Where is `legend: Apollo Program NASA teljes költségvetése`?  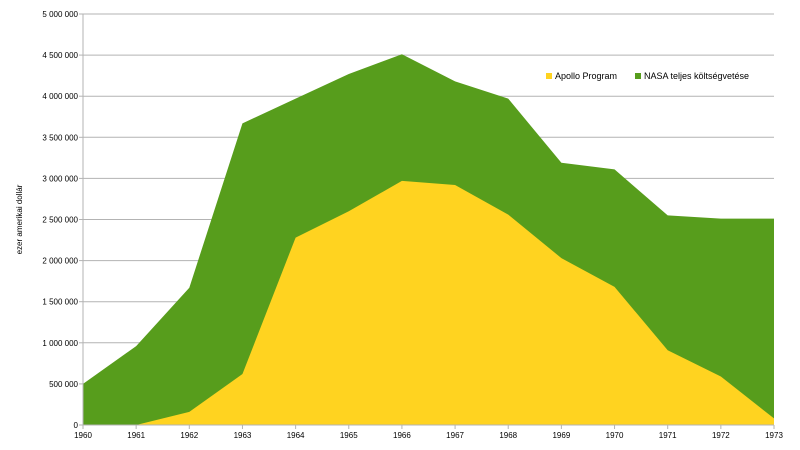 legend: Apollo Program NASA teljes költségvetése is located at coordinates (647, 76).